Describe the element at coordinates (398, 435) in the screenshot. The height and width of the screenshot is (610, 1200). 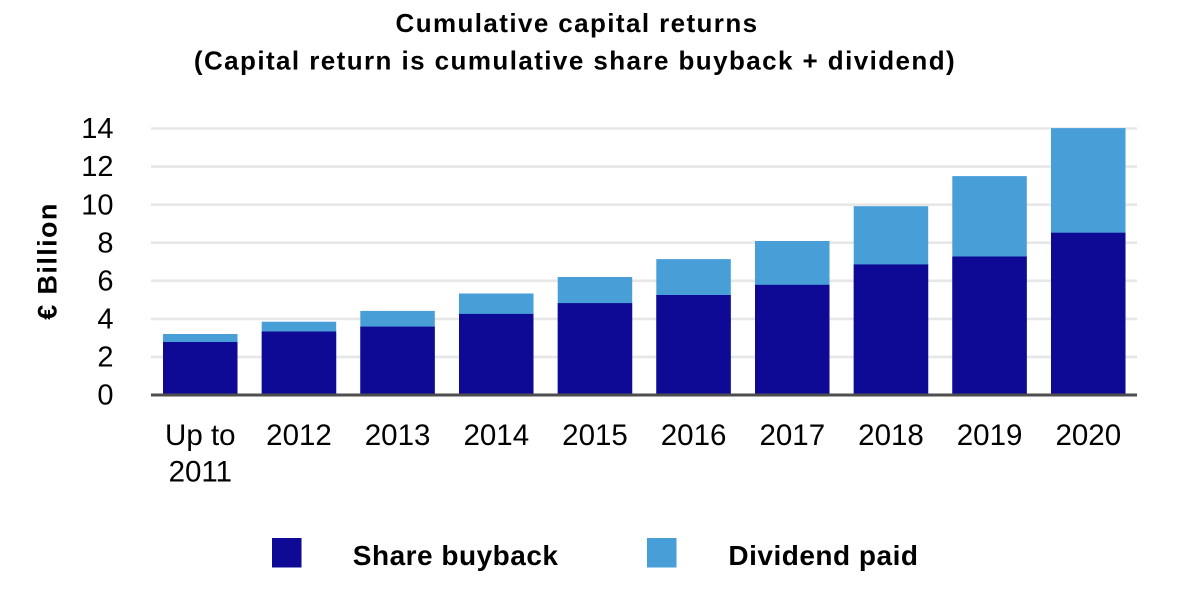
I see `svg-text: 2013` at that location.